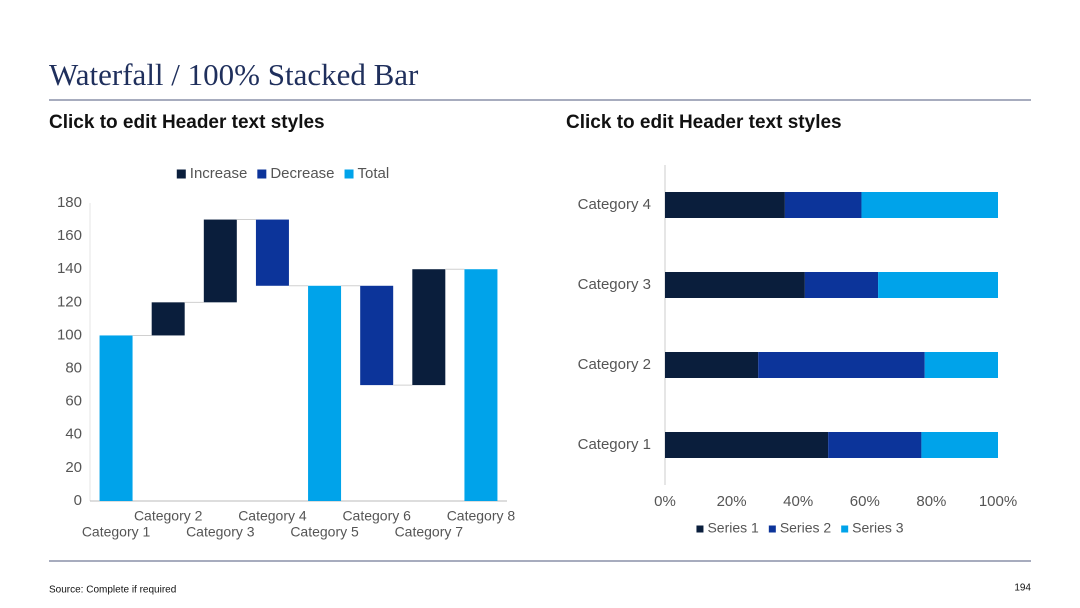 The height and width of the screenshot is (608, 1080). What do you see at coordinates (219, 173) in the screenshot?
I see `legend-label: Increase` at bounding box center [219, 173].